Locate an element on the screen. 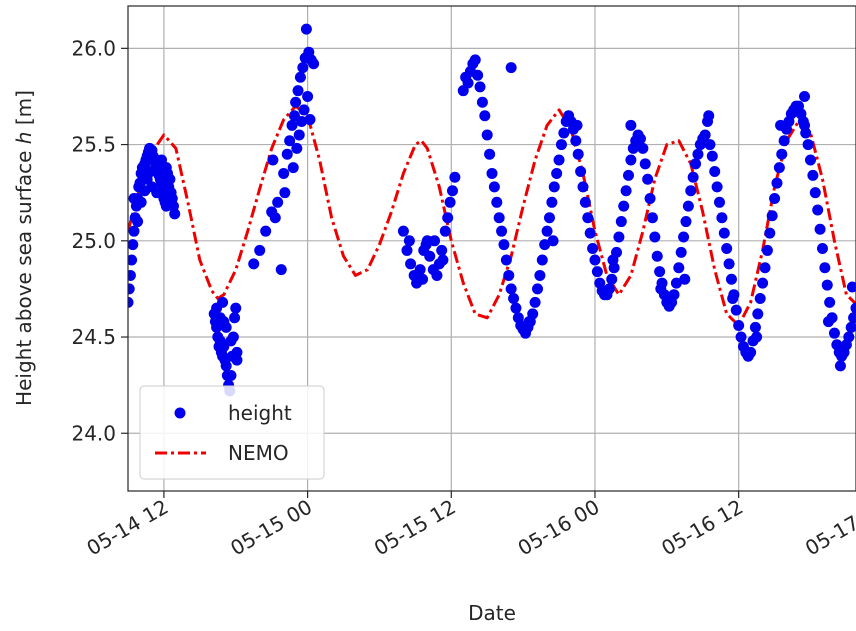  x-tick-label: 05-15 12 is located at coordinates (415, 528).